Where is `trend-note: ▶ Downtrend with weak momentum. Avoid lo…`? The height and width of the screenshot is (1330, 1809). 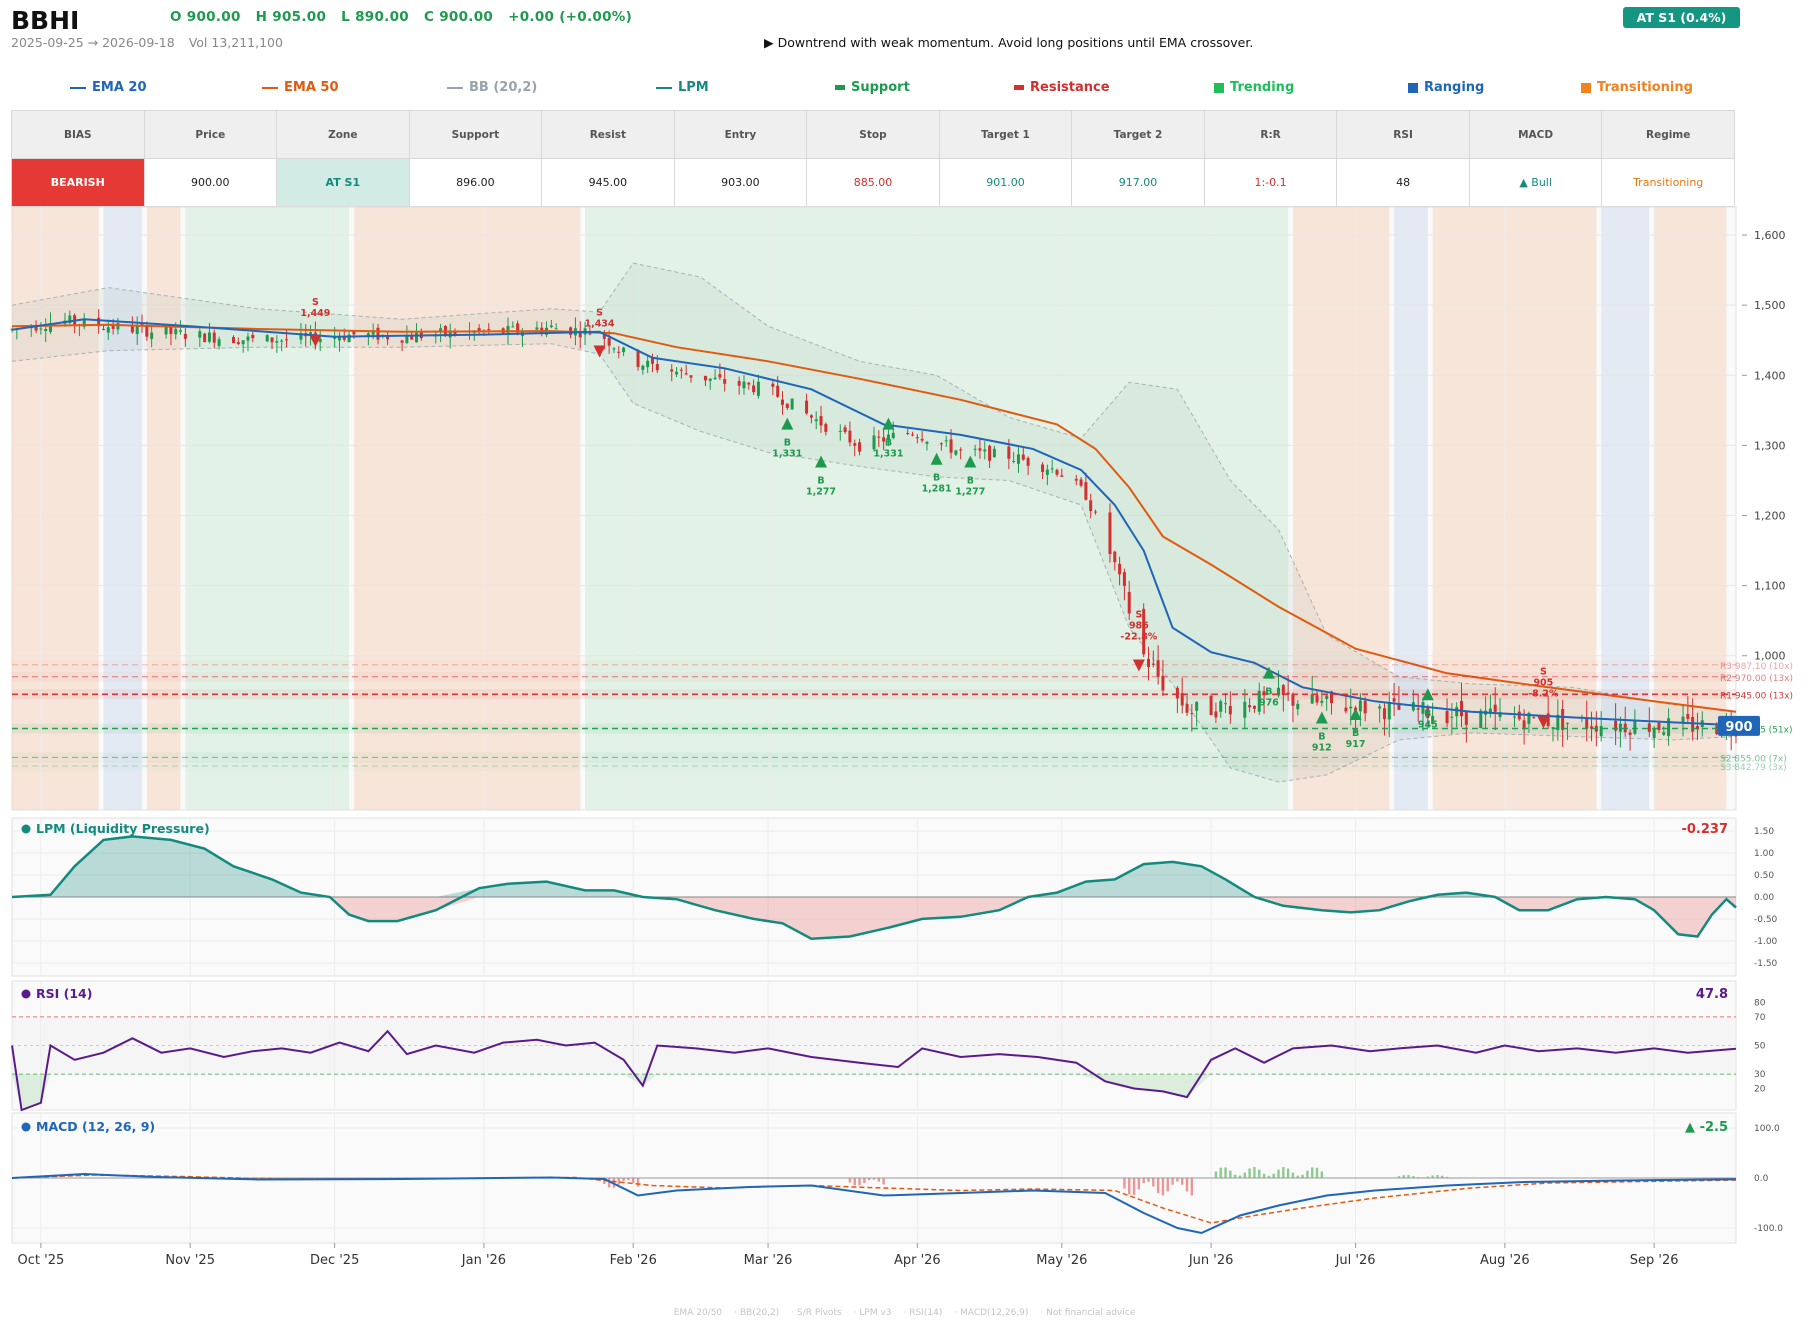
trend-note: ▶ Downtrend with weak momentum. Avoid lo… is located at coordinates (1009, 42).